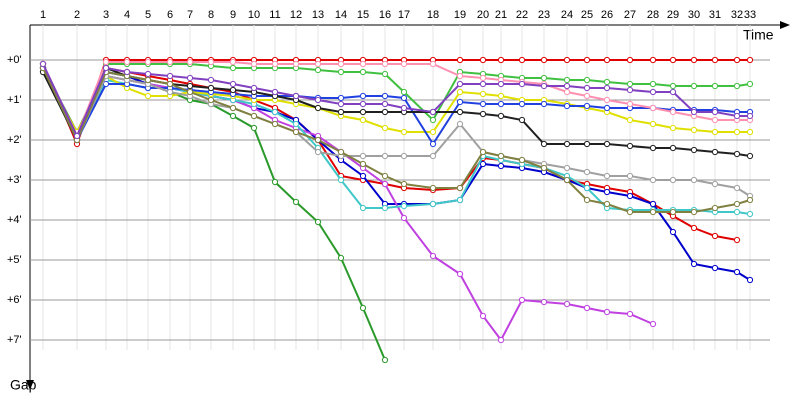 This screenshot has width=800, height=400. Describe the element at coordinates (14, 60) in the screenshot. I see `y-tick-label: +0'` at that location.